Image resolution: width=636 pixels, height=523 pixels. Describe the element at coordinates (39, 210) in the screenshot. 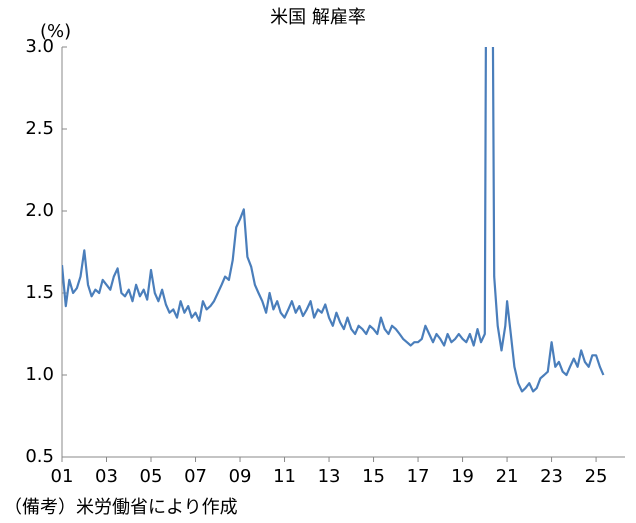

I see `y-tick-label: 2.0` at that location.